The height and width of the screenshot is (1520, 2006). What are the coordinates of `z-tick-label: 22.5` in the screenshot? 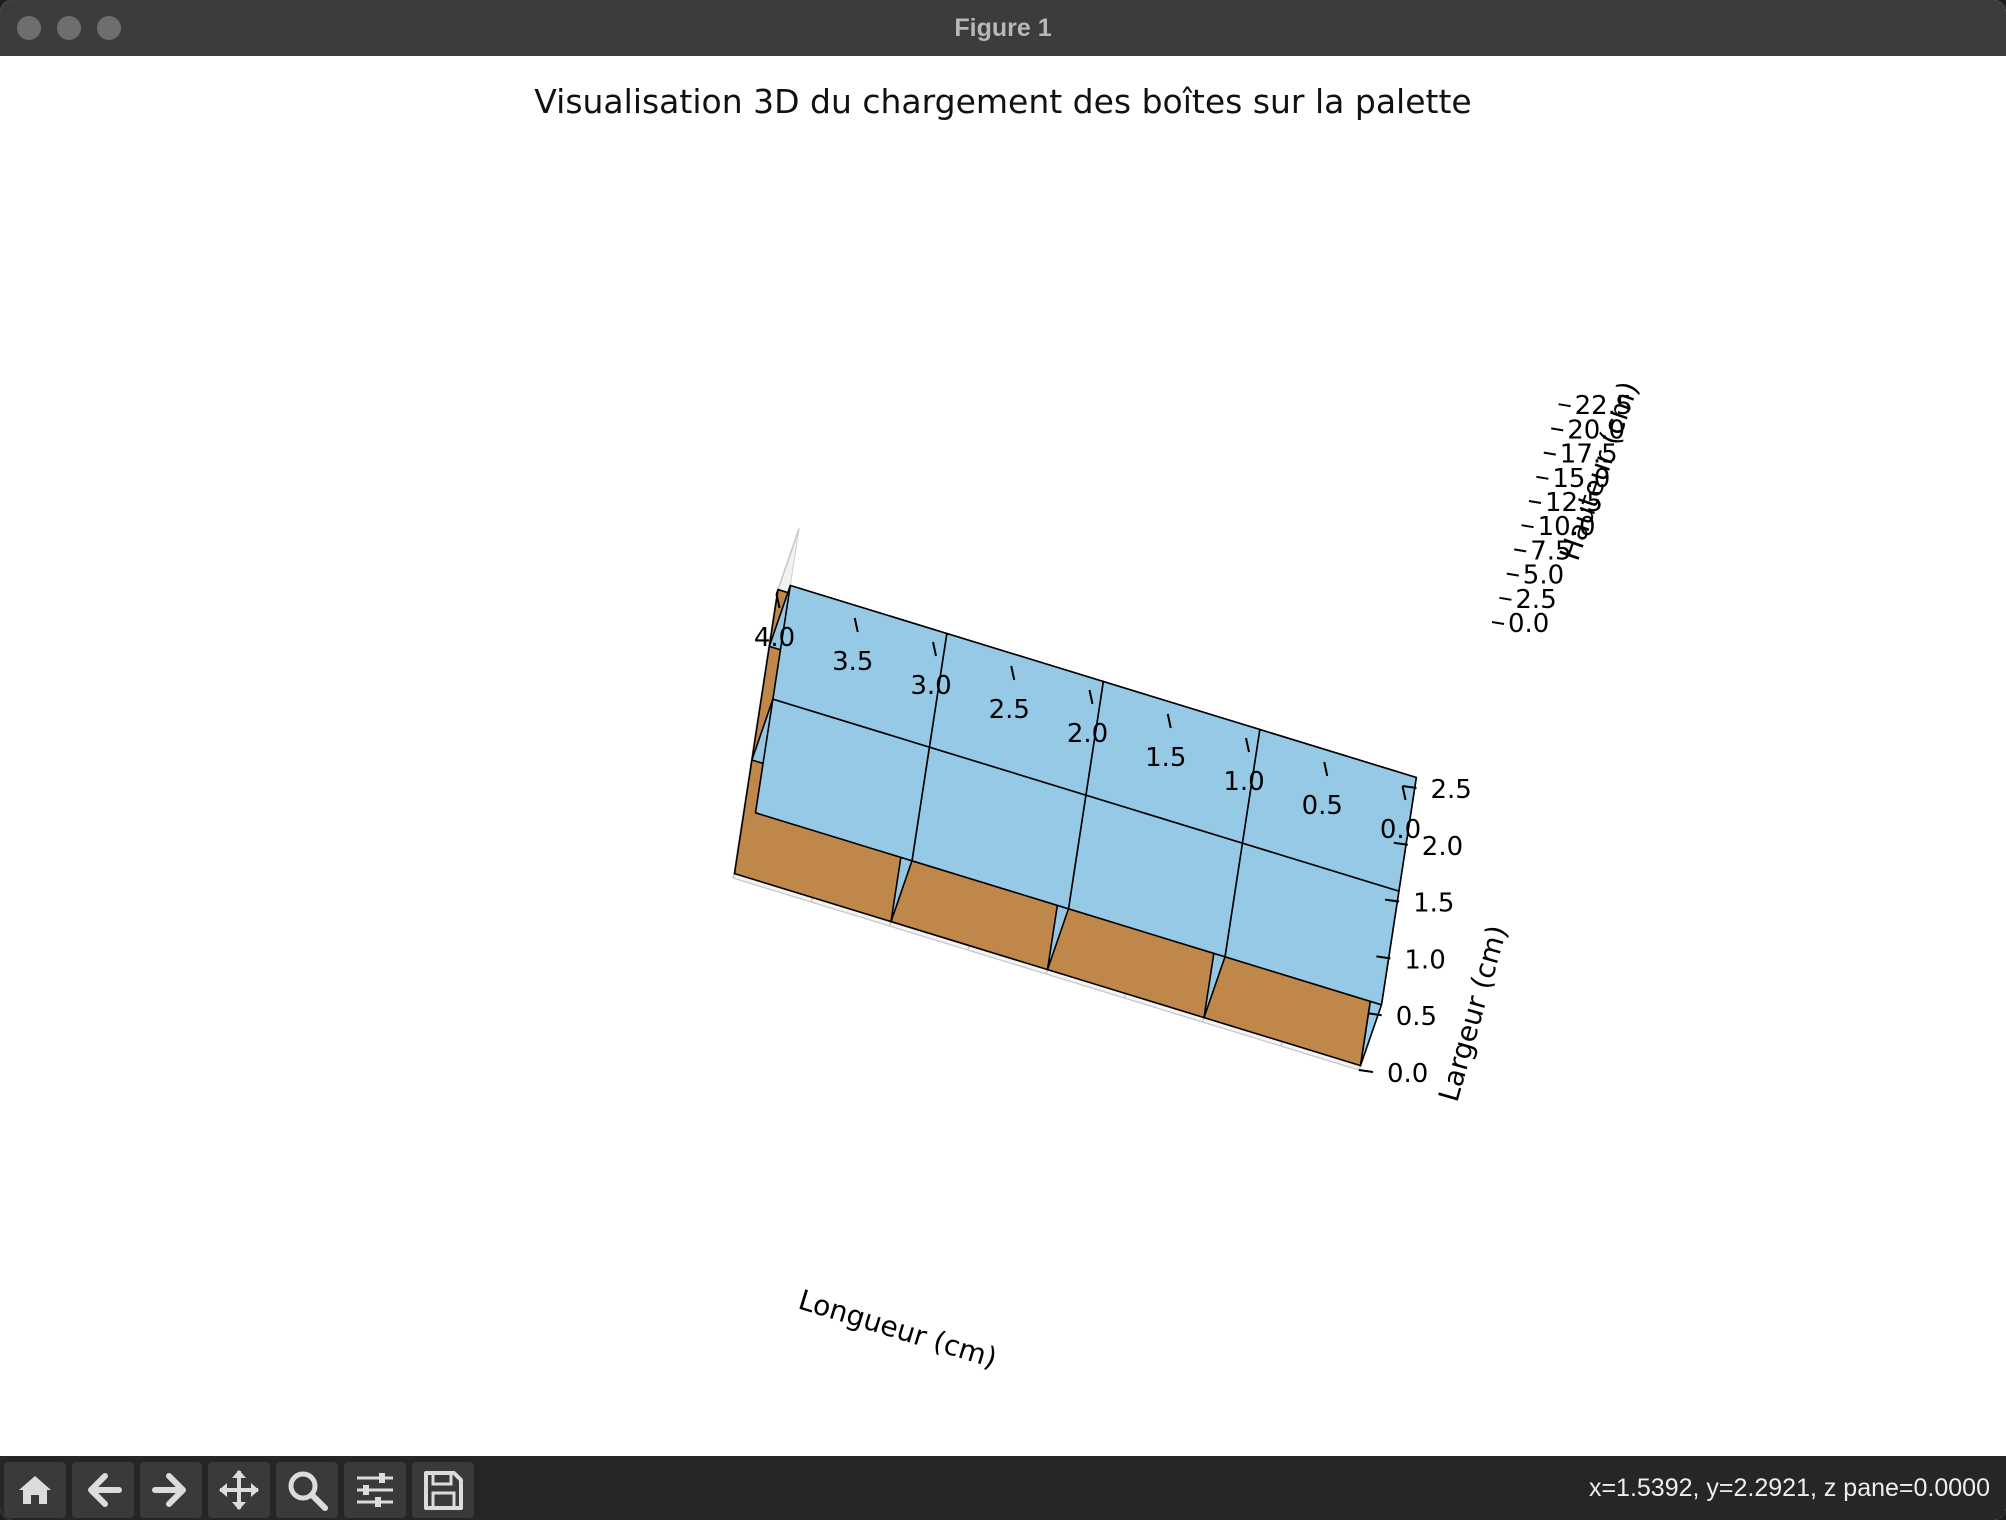 It's located at (1604, 406).